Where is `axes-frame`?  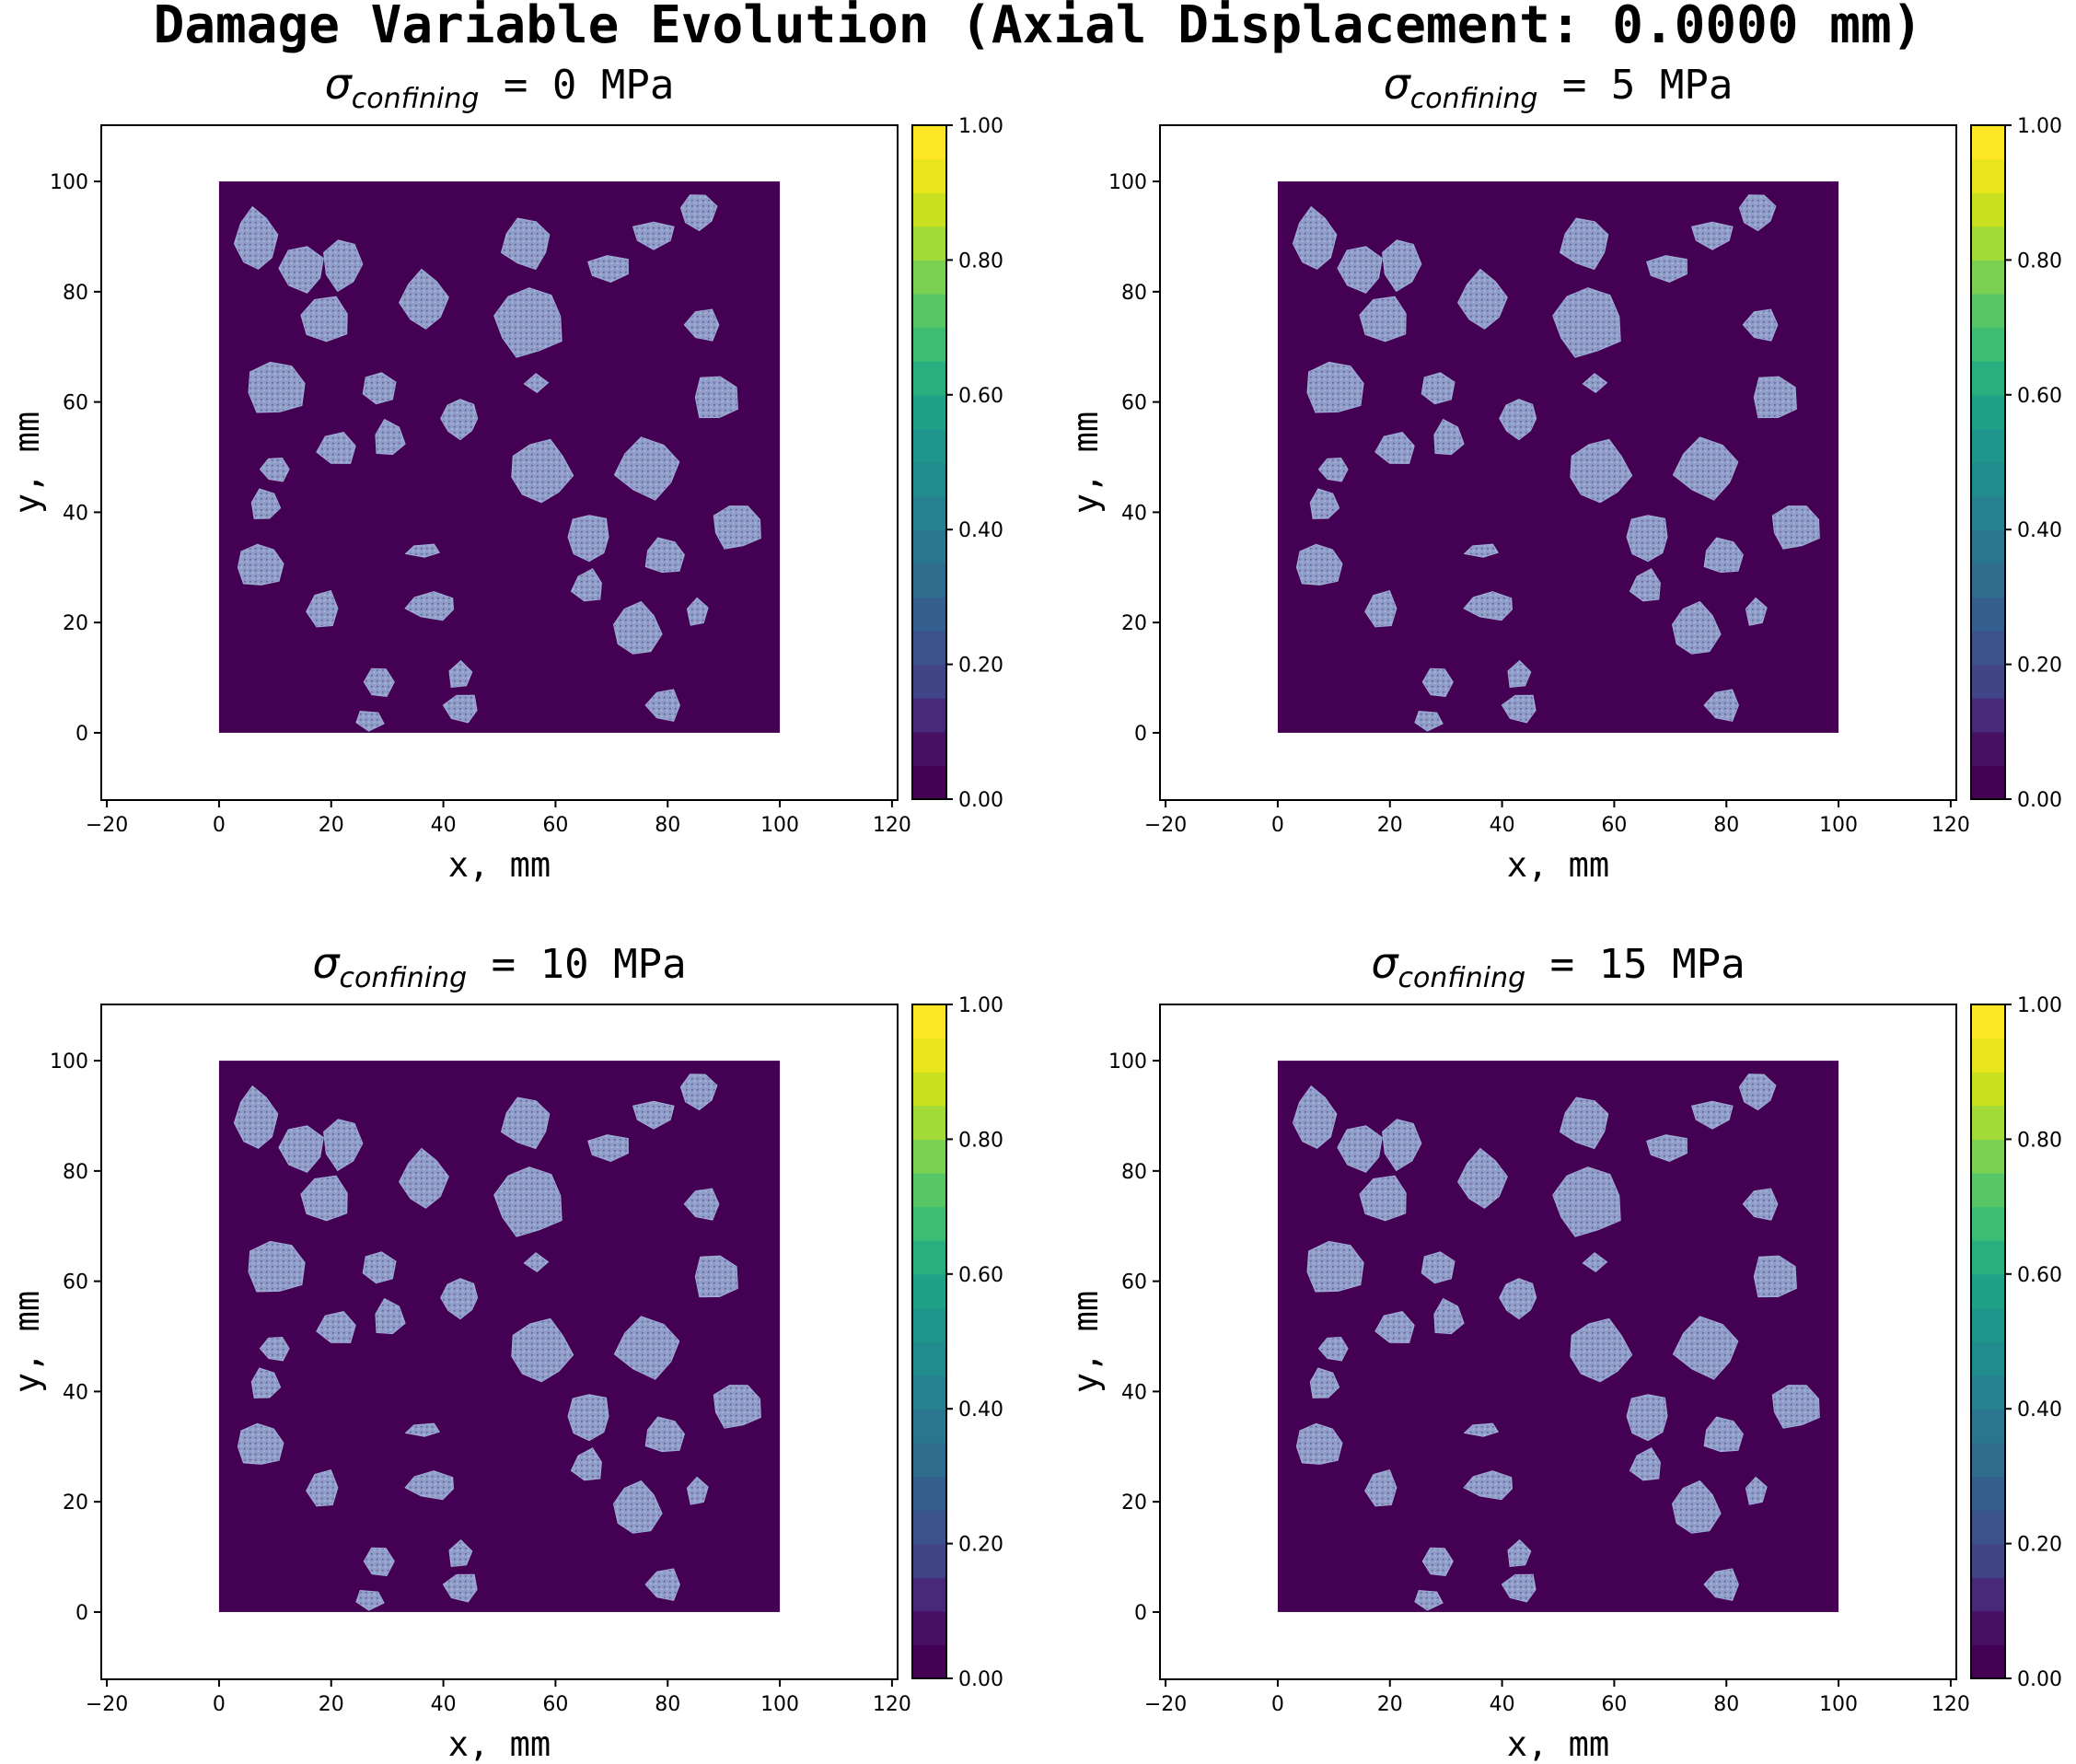 axes-frame is located at coordinates (500, 1342).